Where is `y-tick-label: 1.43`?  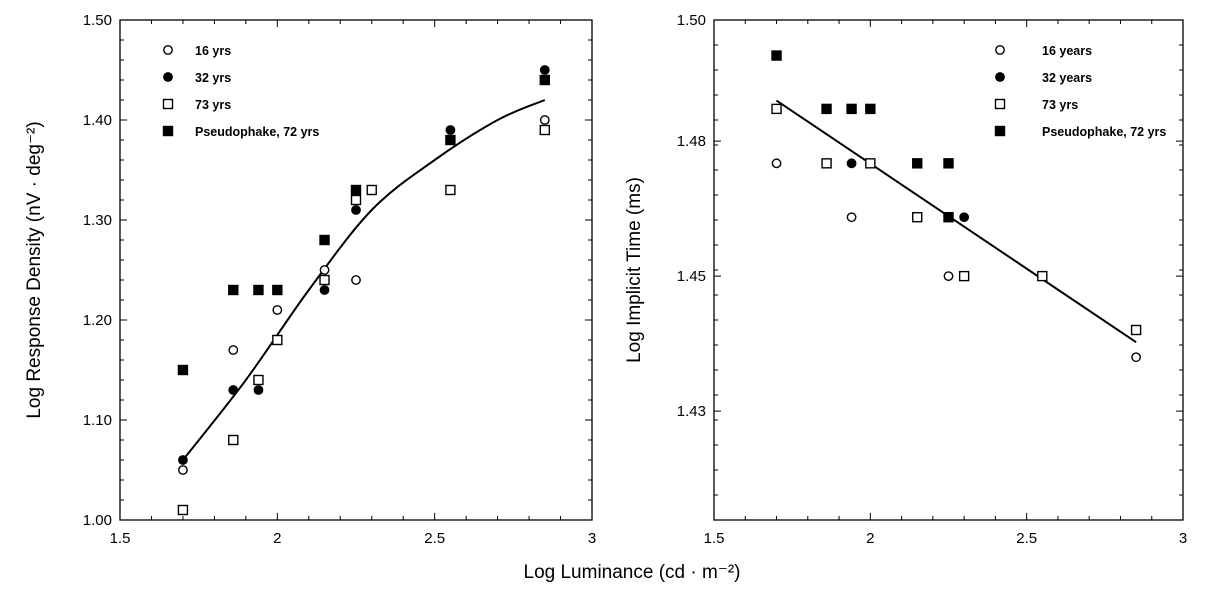 y-tick-label: 1.43 is located at coordinates (691, 411).